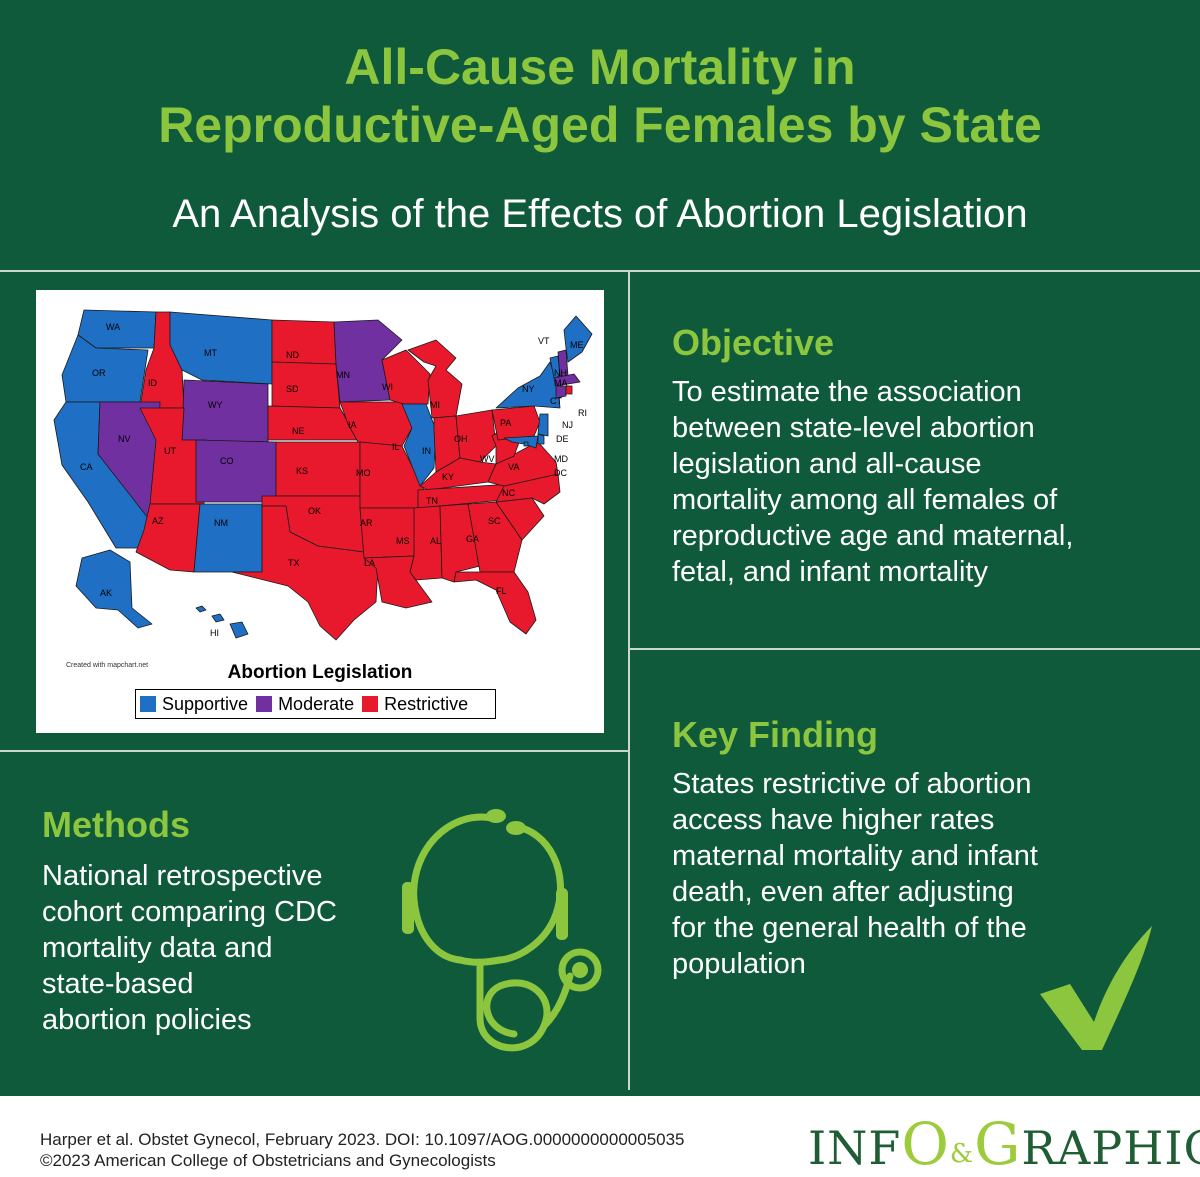  I want to click on label-ma: MA, so click(561, 383).